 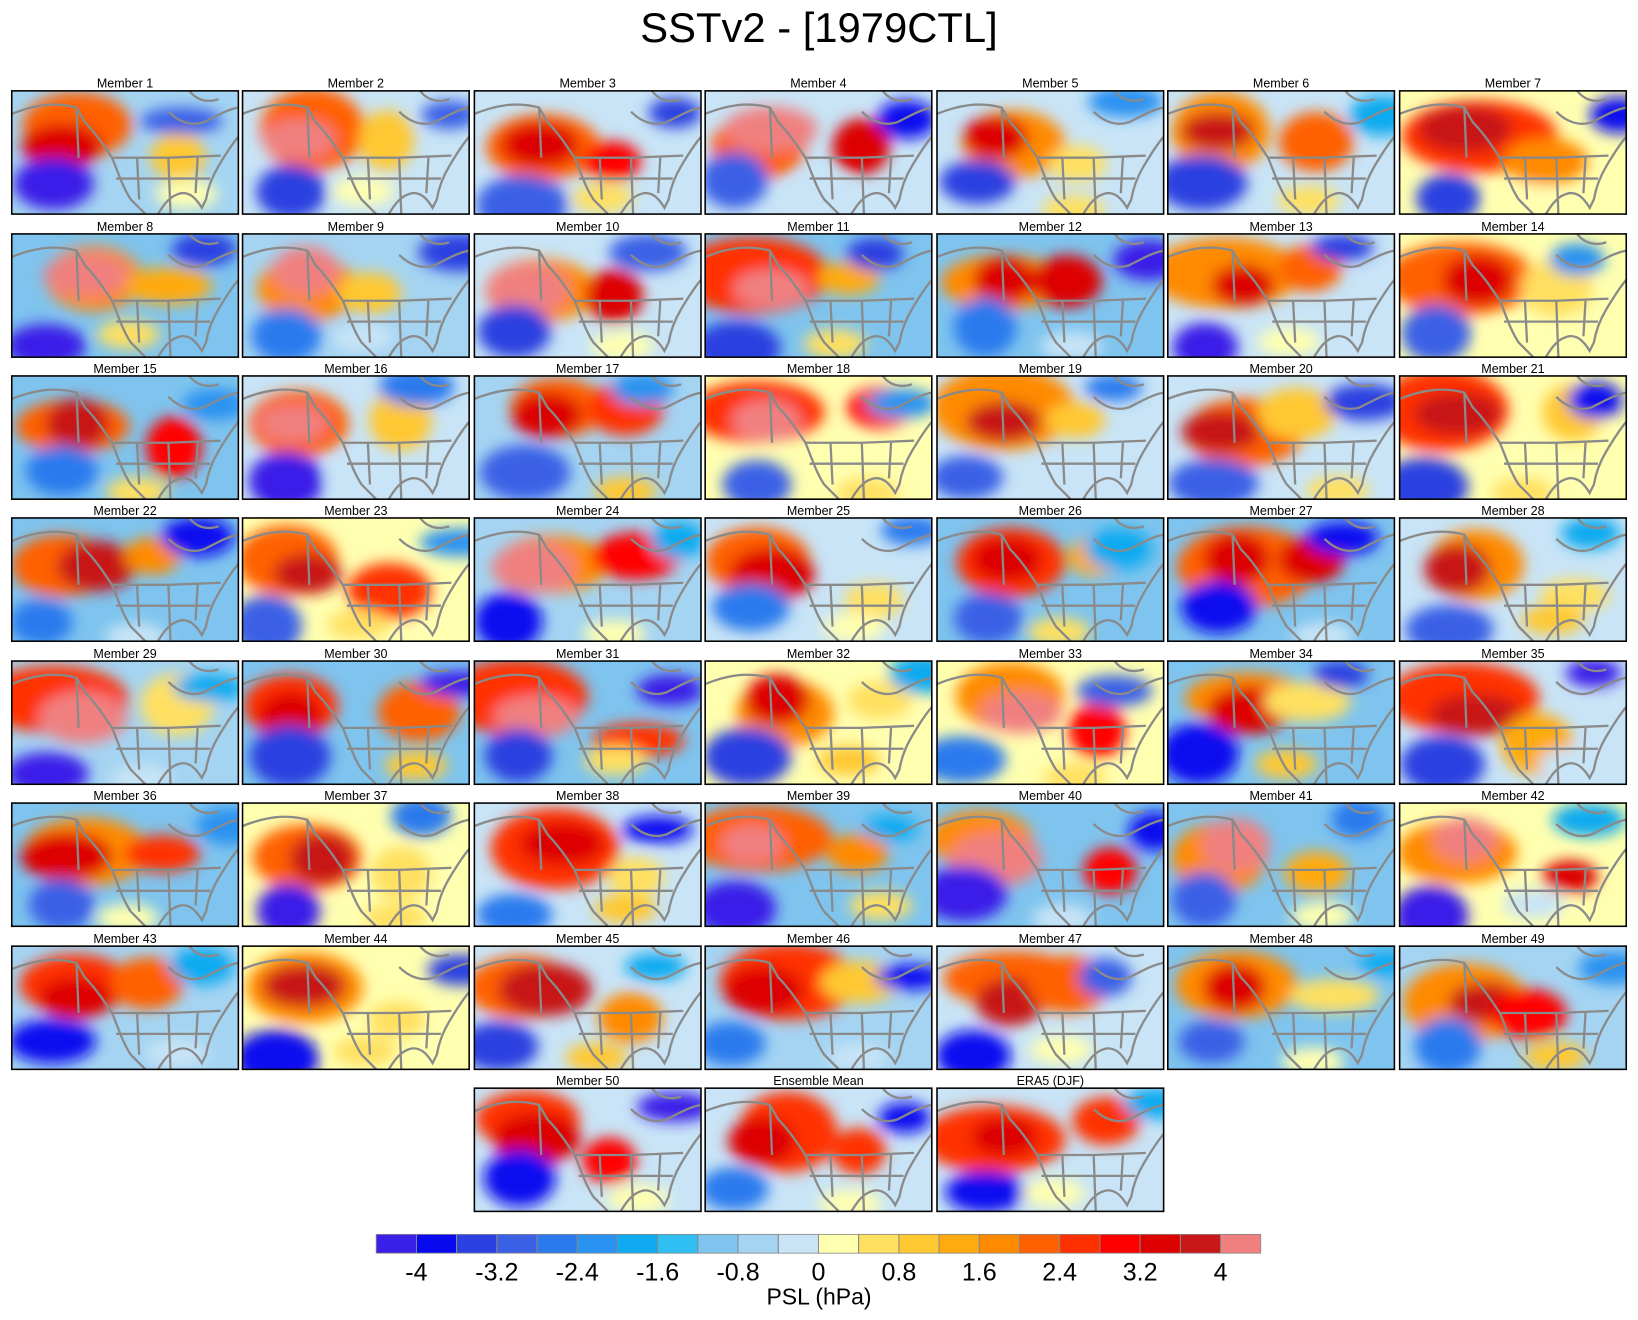 What do you see at coordinates (919, 1243) in the screenshot?
I see `colorbar-box` at bounding box center [919, 1243].